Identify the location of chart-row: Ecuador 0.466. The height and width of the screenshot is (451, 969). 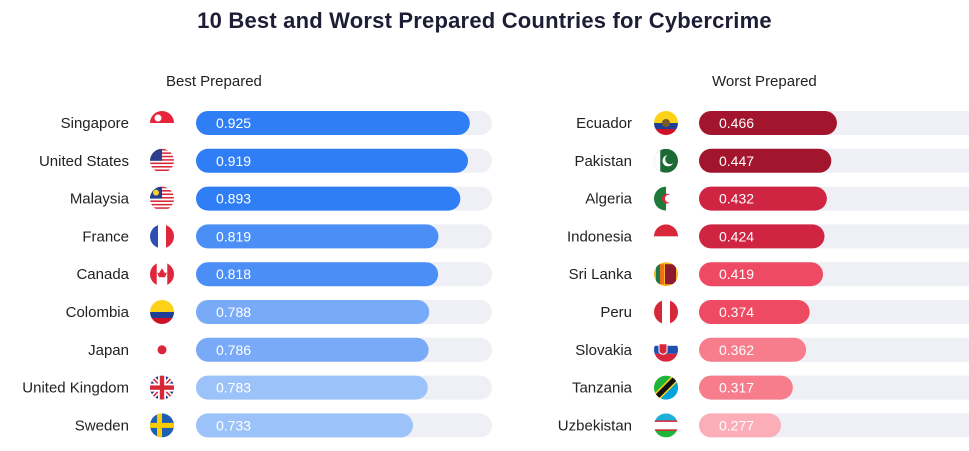
(772, 123).